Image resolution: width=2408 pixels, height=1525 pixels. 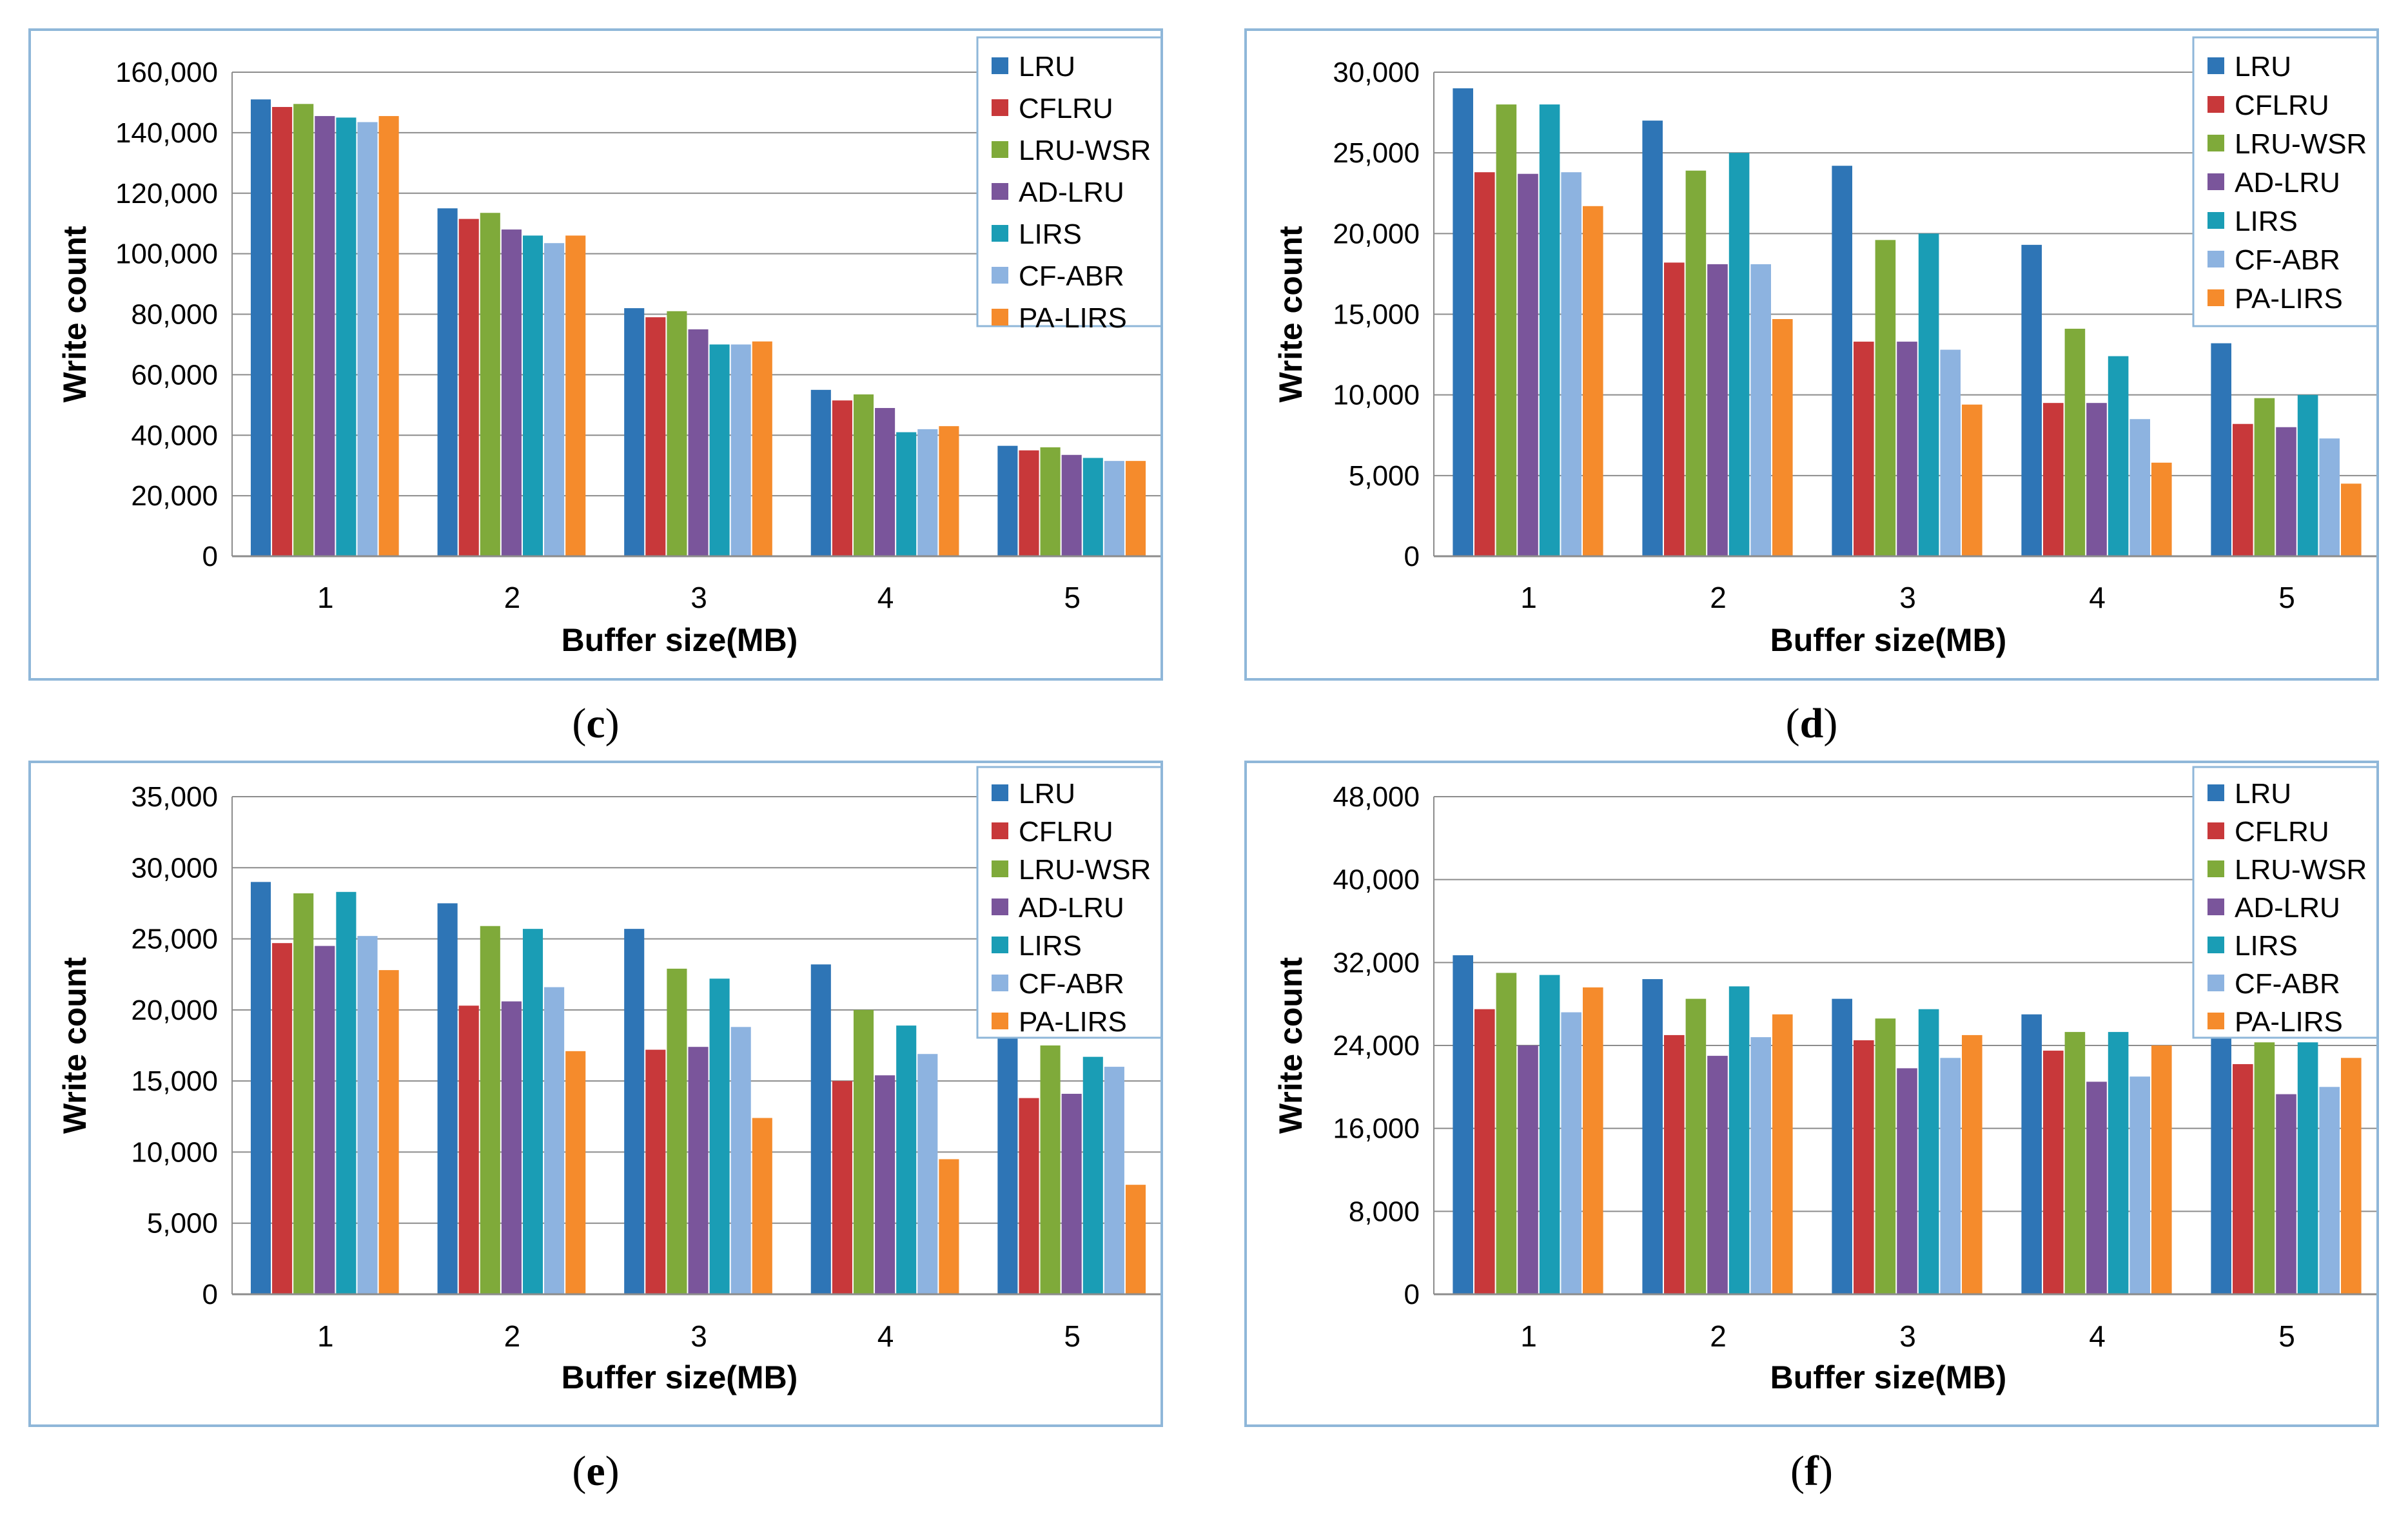 I want to click on panel-label-c: c, so click(x=595, y=723).